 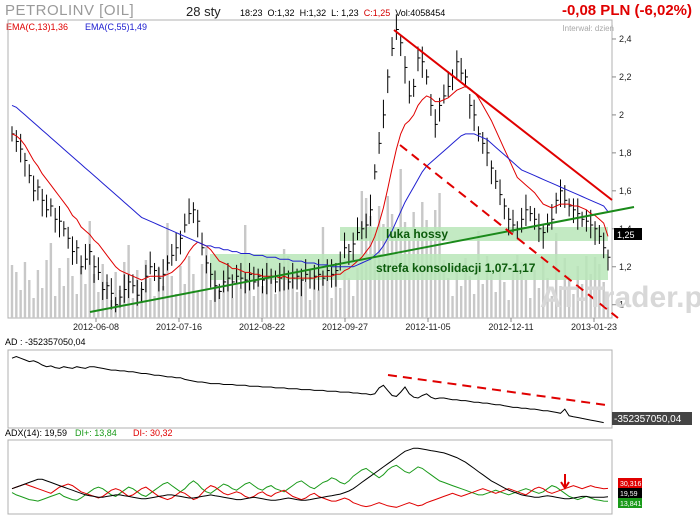 I want to click on y-tick-label: 1,2, so click(x=625, y=267).